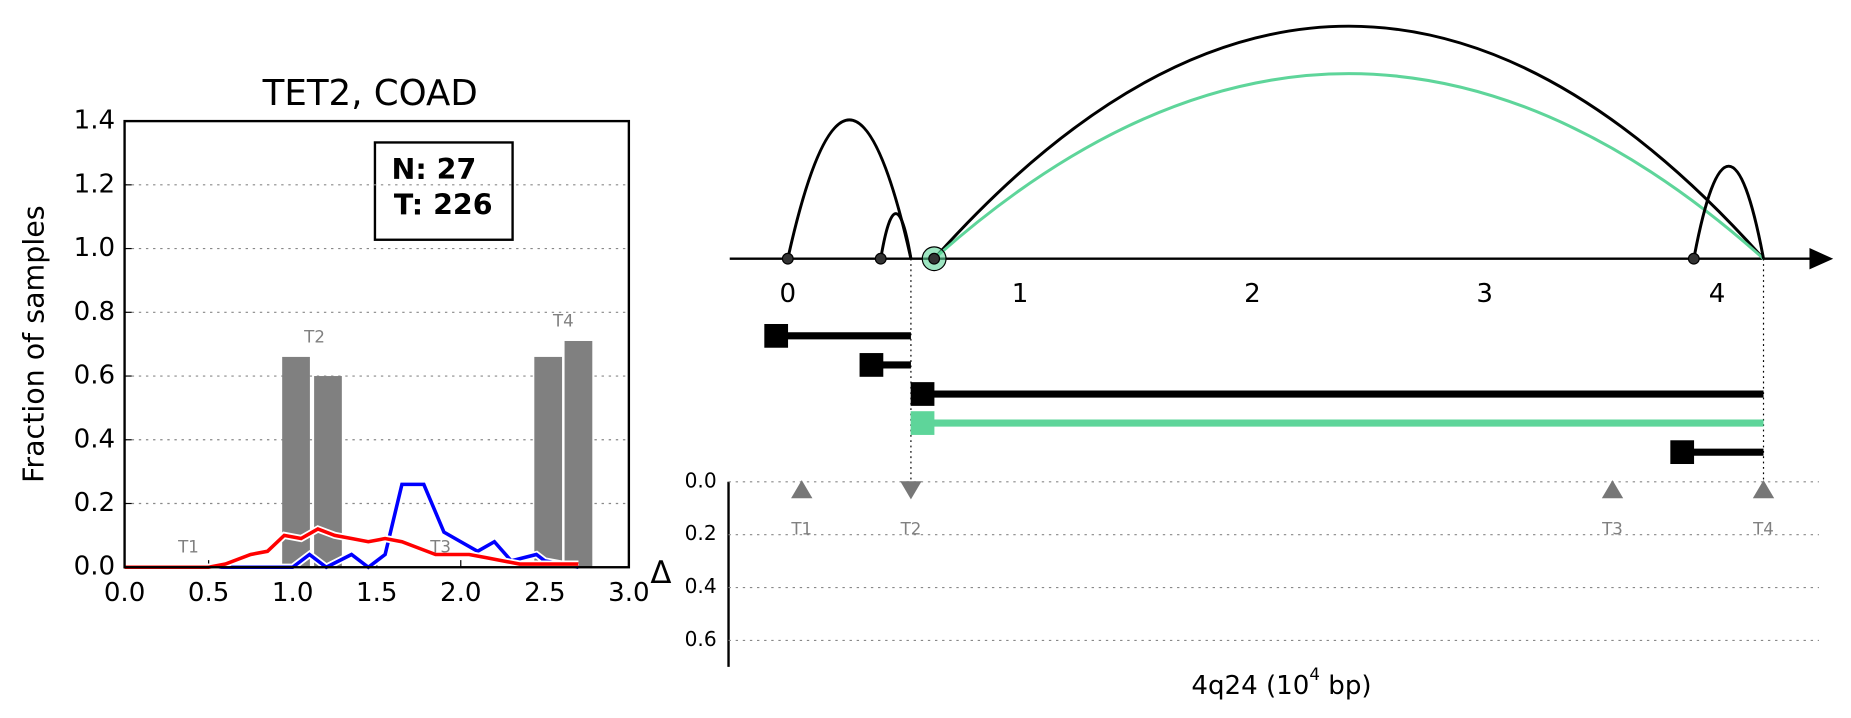 The height and width of the screenshot is (718, 1851). Describe the element at coordinates (1612, 529) in the screenshot. I see `triangle-label: T3` at that location.